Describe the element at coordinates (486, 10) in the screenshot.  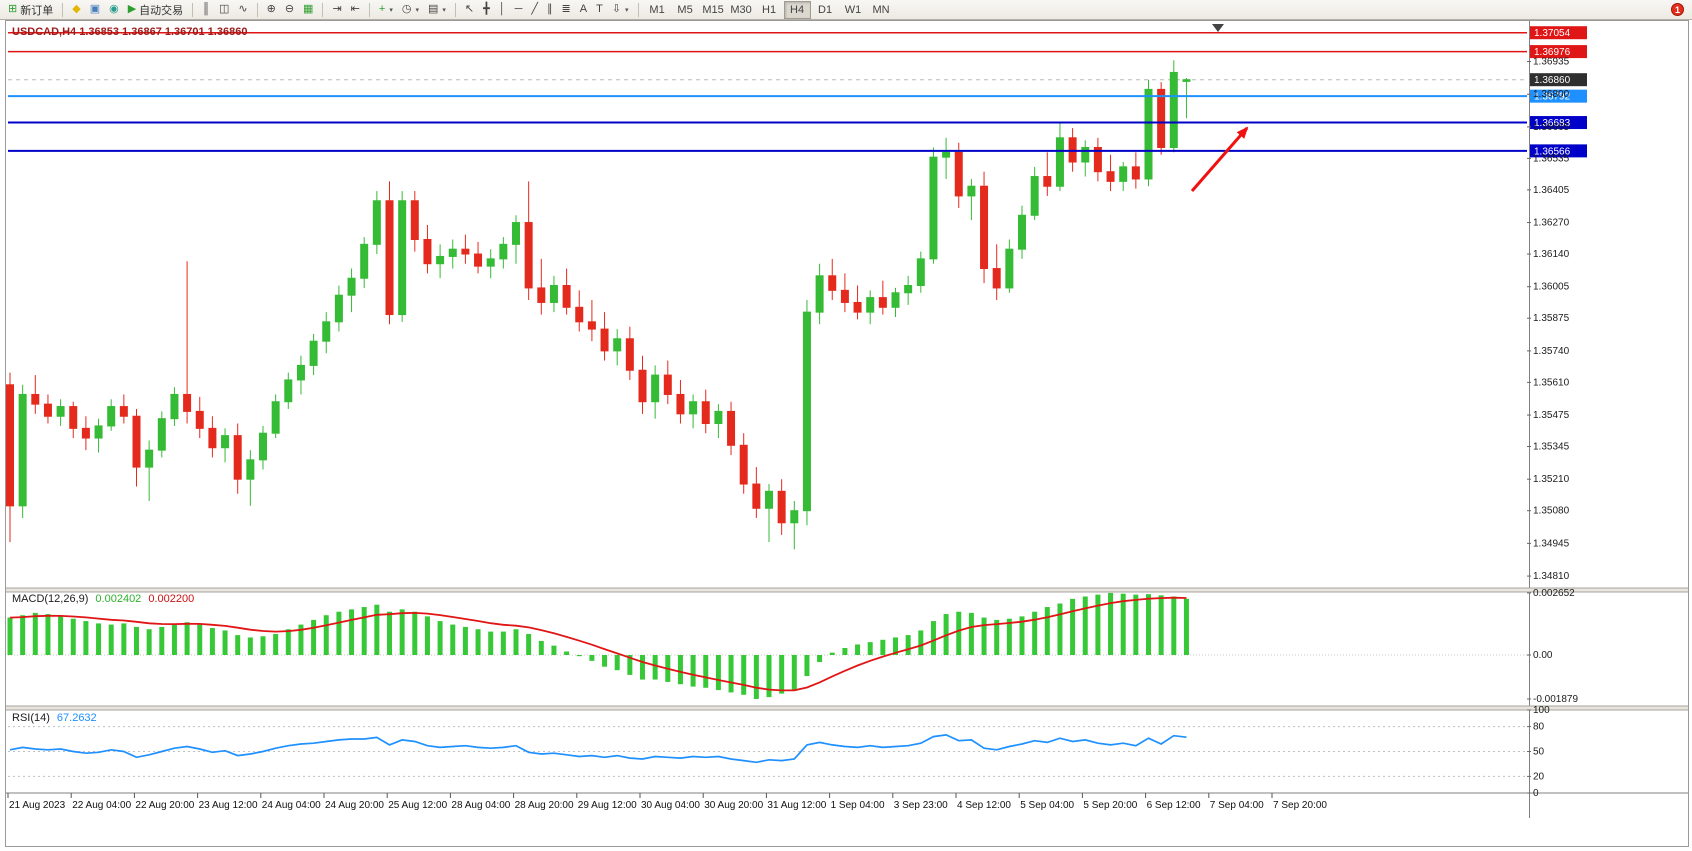
I see `crosshair-button: ╋` at that location.